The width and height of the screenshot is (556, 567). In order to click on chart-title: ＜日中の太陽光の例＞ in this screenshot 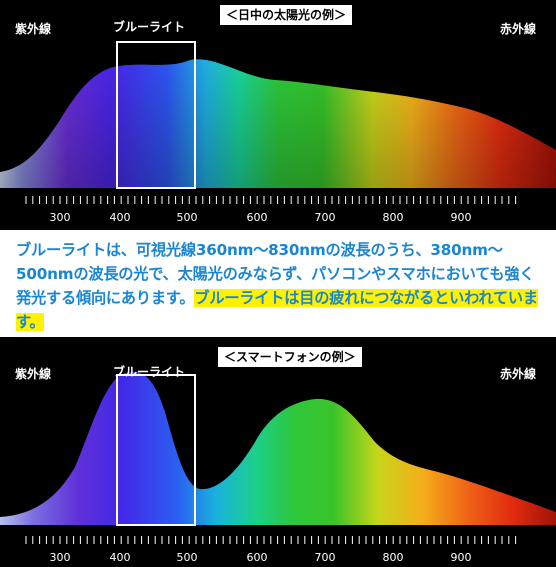, I will do `click(286, 15)`.